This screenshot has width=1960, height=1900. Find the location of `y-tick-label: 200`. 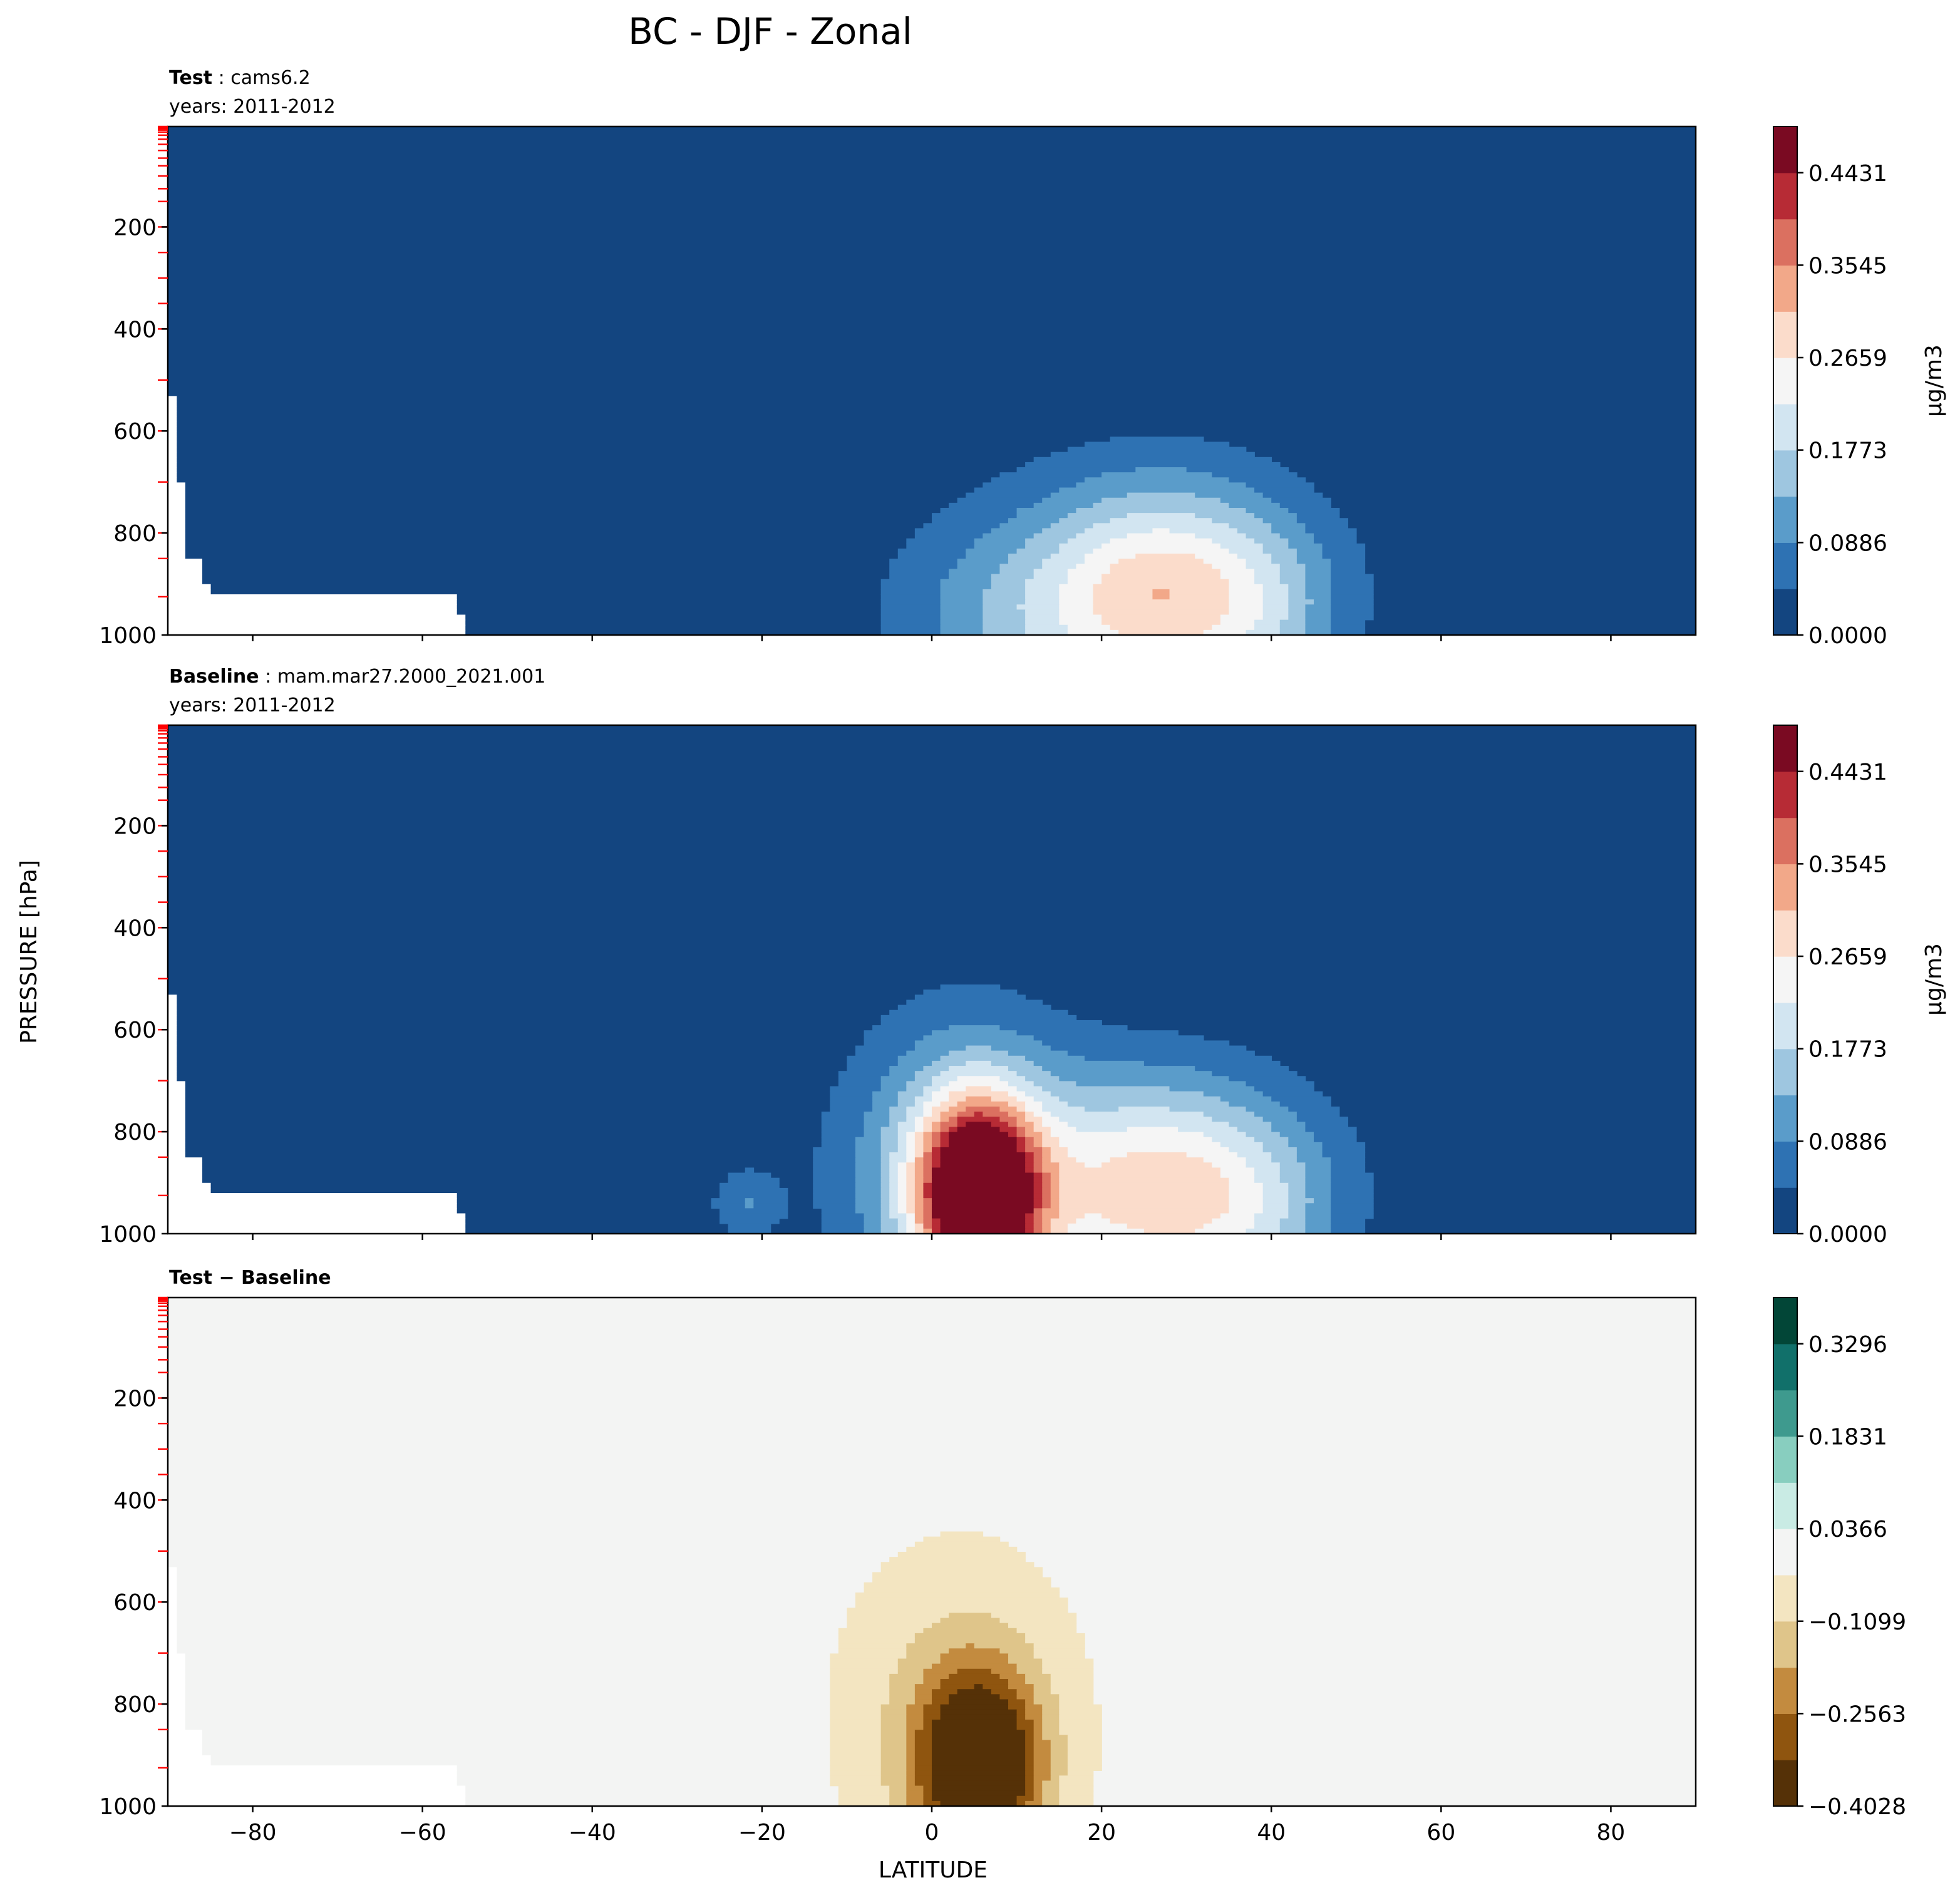

y-tick-label: 200 is located at coordinates (135, 826).